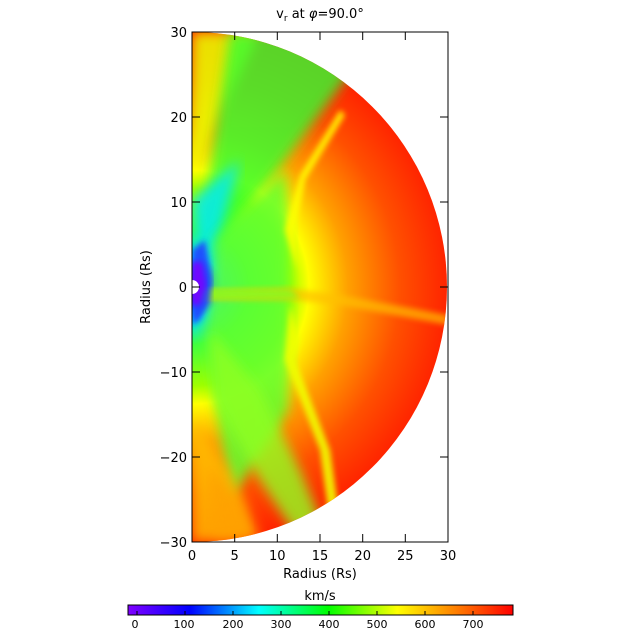  Describe the element at coordinates (377, 624) in the screenshot. I see `svg-text: 500` at that location.